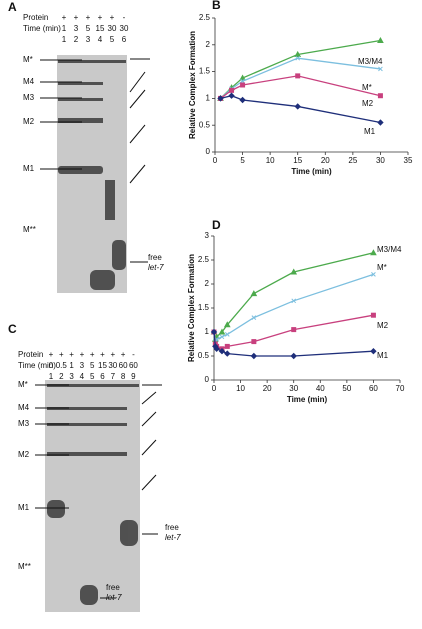  I want to click on lane-time: 0, so click(51, 365).